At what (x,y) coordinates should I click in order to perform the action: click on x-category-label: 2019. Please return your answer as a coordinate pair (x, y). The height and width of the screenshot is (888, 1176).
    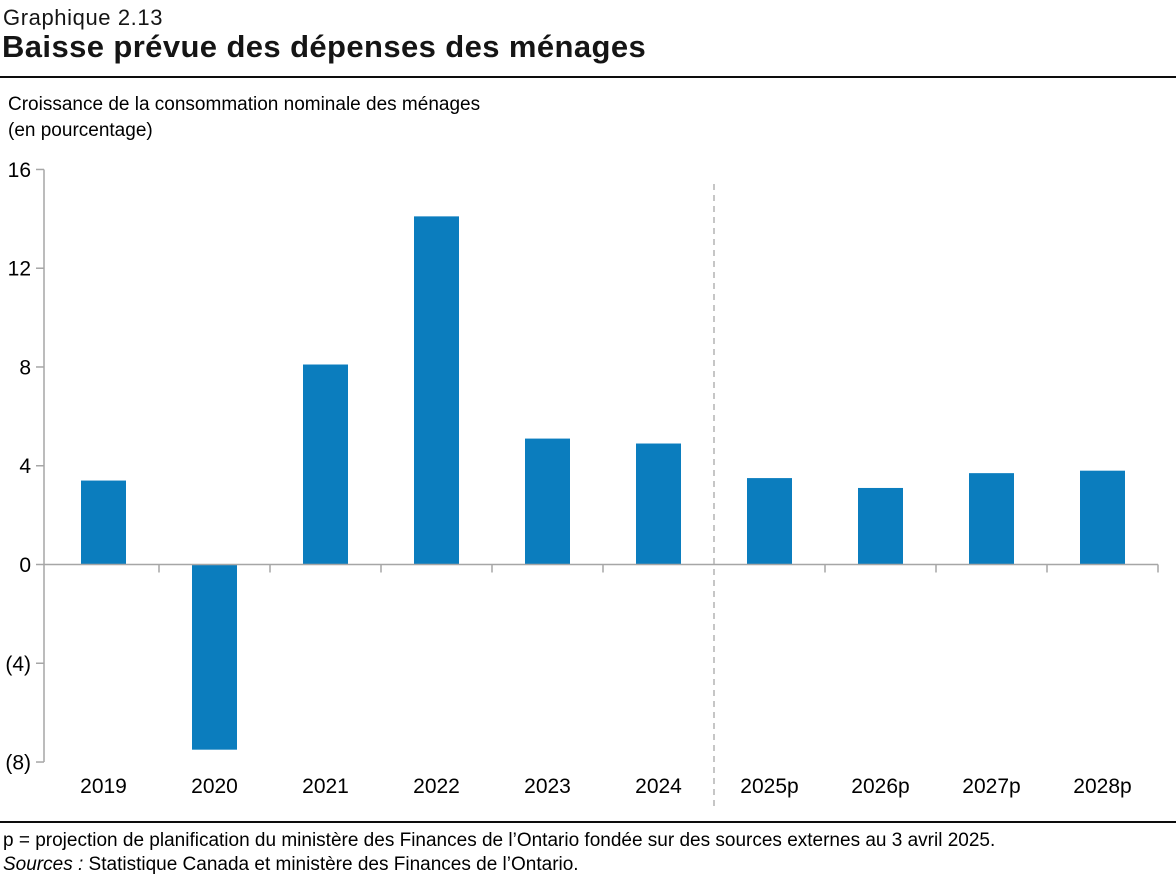
    Looking at the image, I should click on (103, 786).